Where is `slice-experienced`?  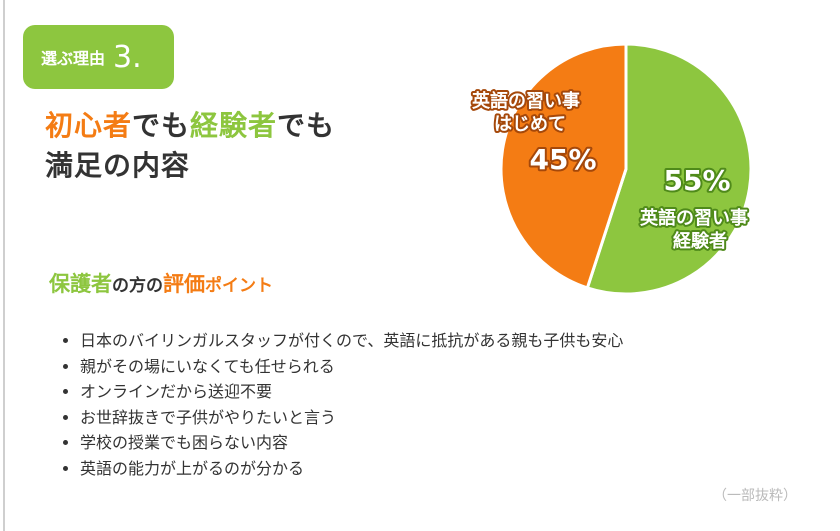 slice-experienced is located at coordinates (669, 169).